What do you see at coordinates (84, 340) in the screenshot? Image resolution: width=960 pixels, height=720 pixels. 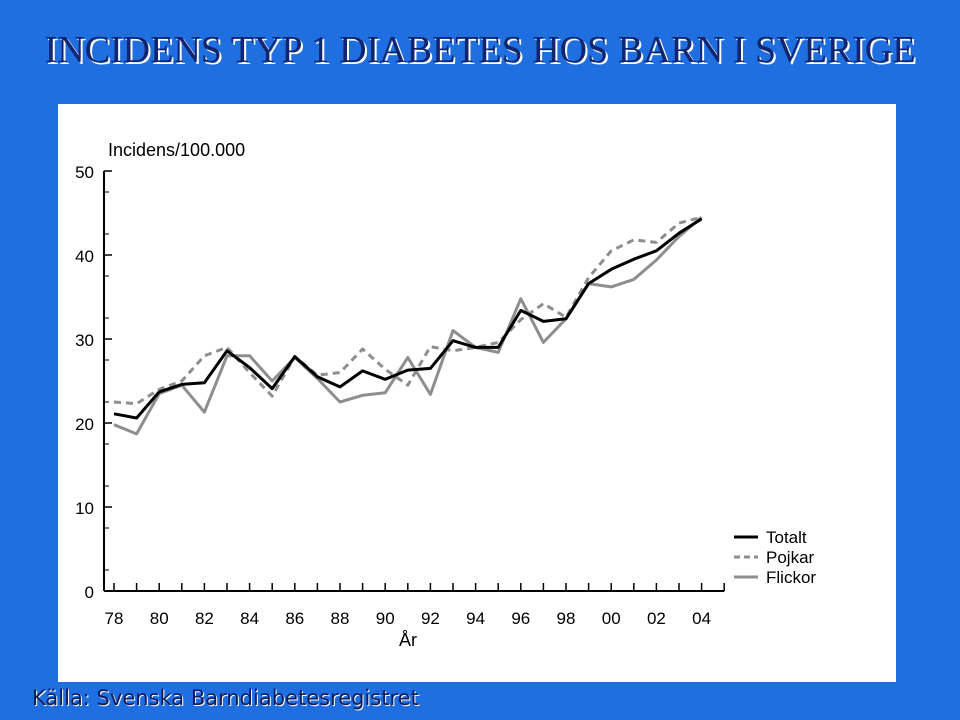 I see `y-tick-label: 30` at bounding box center [84, 340].